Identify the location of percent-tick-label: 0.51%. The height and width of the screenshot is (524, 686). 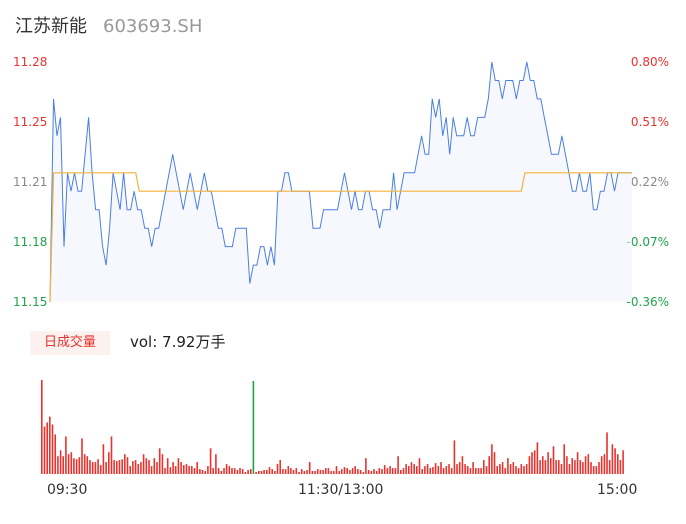
(649, 122).